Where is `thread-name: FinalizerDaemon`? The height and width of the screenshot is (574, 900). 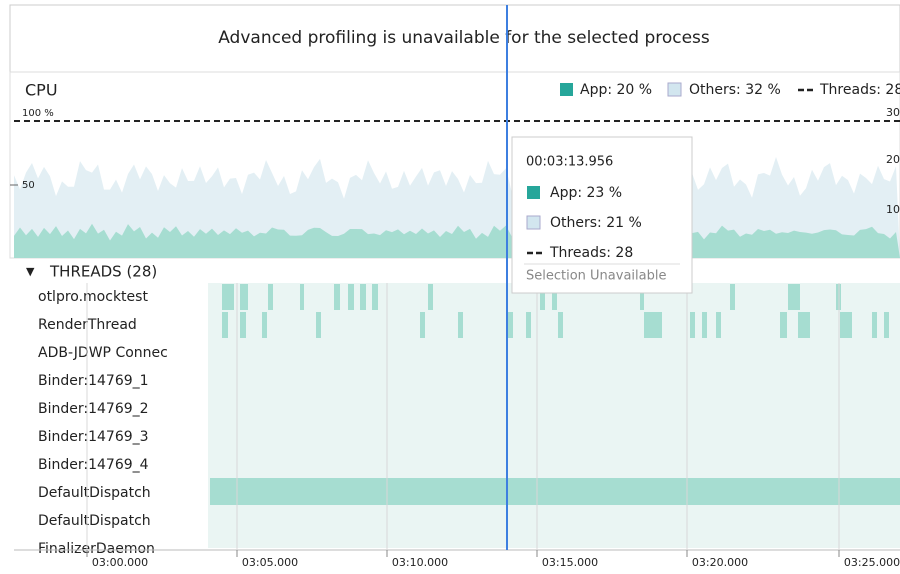 thread-name: FinalizerDaemon is located at coordinates (96, 549).